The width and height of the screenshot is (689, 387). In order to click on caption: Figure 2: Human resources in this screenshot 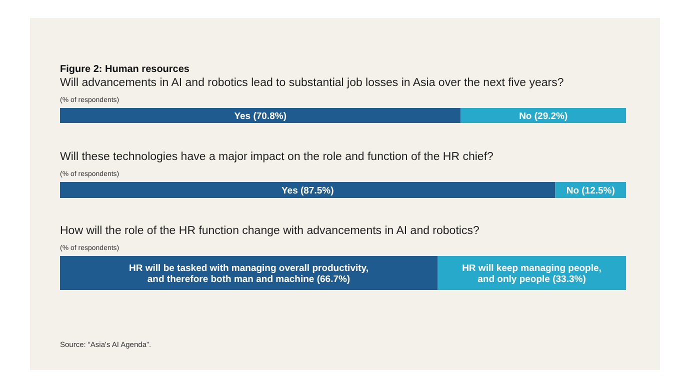, I will do `click(125, 69)`.